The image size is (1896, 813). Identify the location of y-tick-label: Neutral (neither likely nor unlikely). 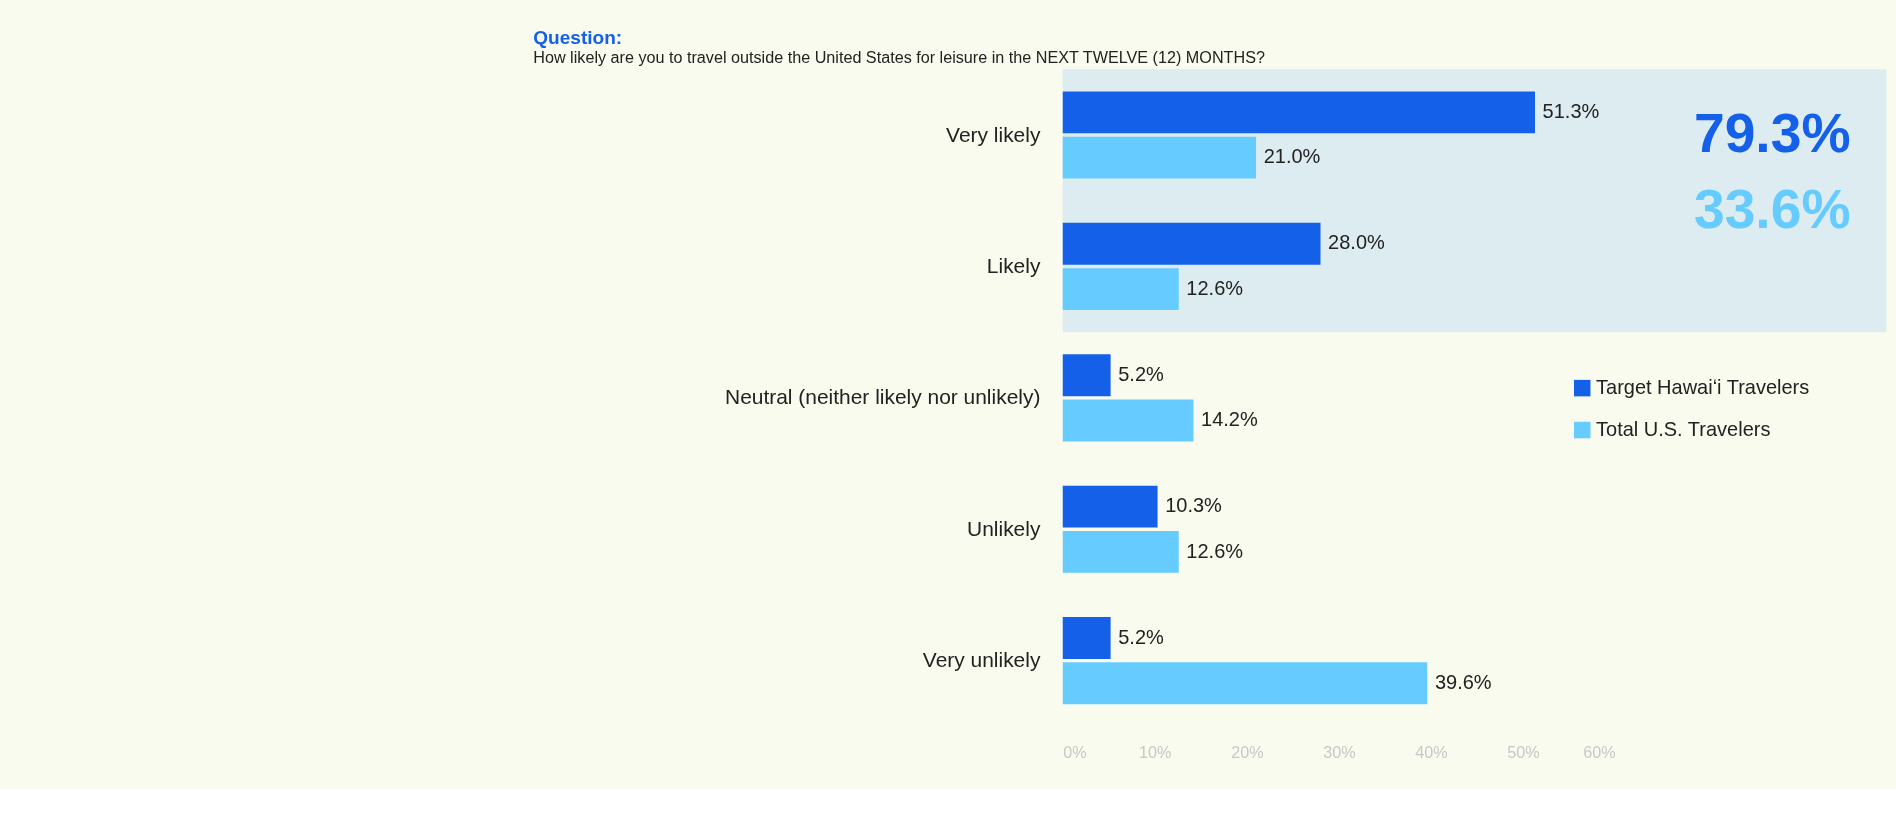
(883, 397).